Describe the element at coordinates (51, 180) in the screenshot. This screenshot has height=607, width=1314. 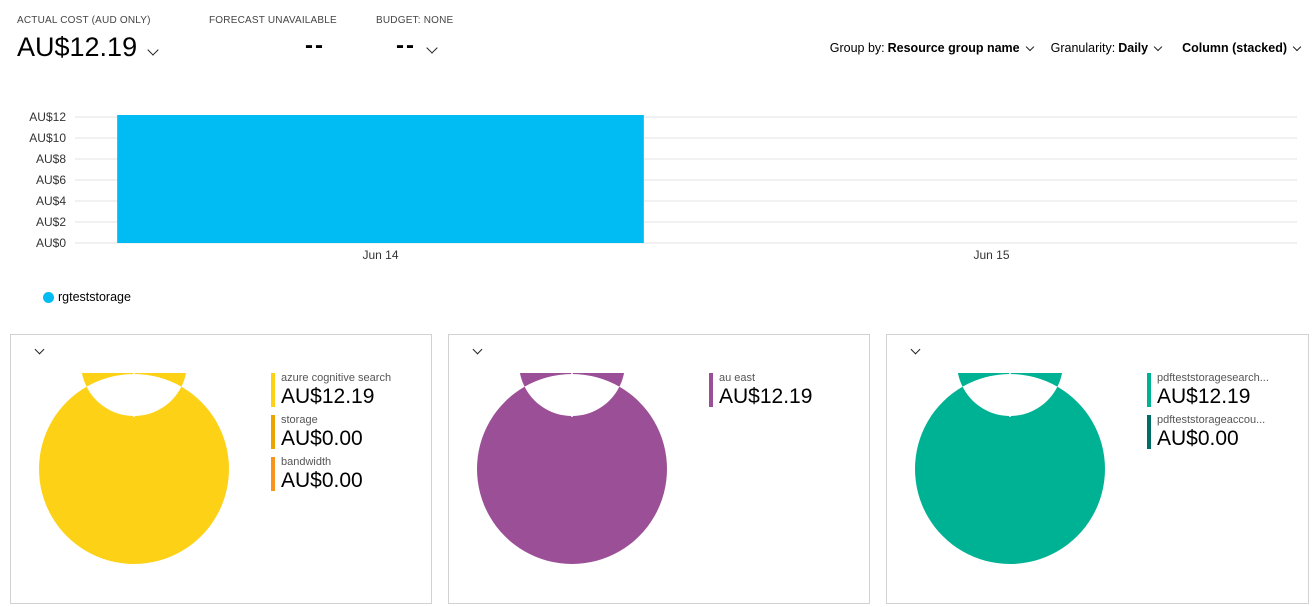
I see `y-tick-label: AU$6` at that location.